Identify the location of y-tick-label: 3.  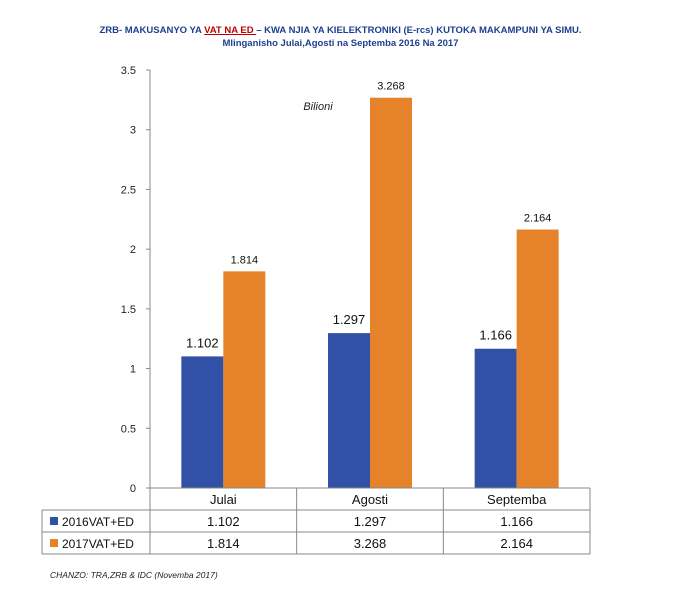
(133, 131).